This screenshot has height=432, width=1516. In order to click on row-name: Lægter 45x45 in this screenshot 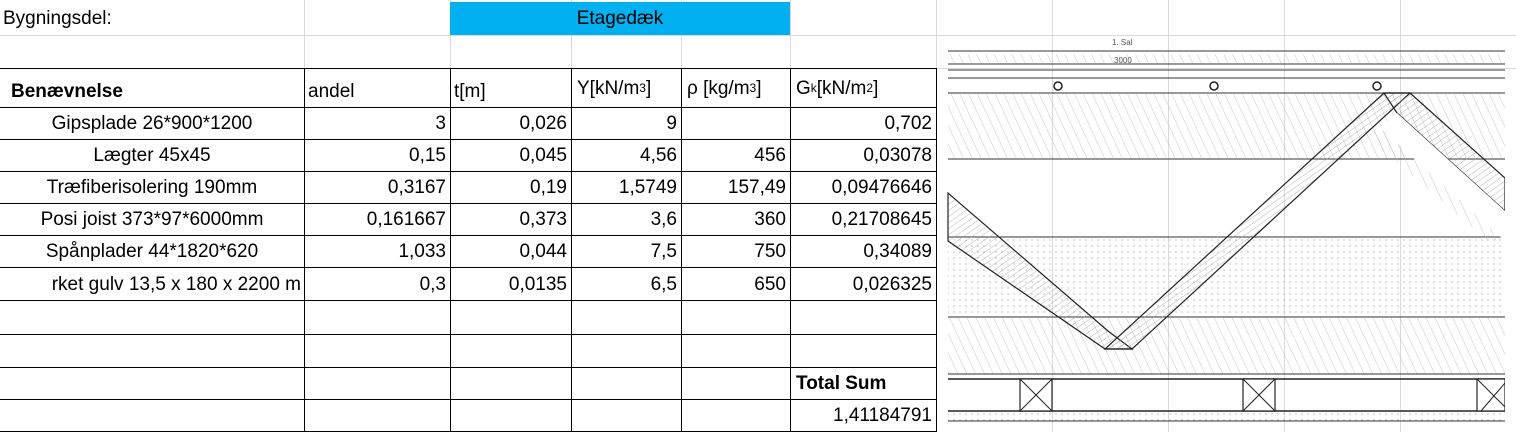, I will do `click(152, 155)`.